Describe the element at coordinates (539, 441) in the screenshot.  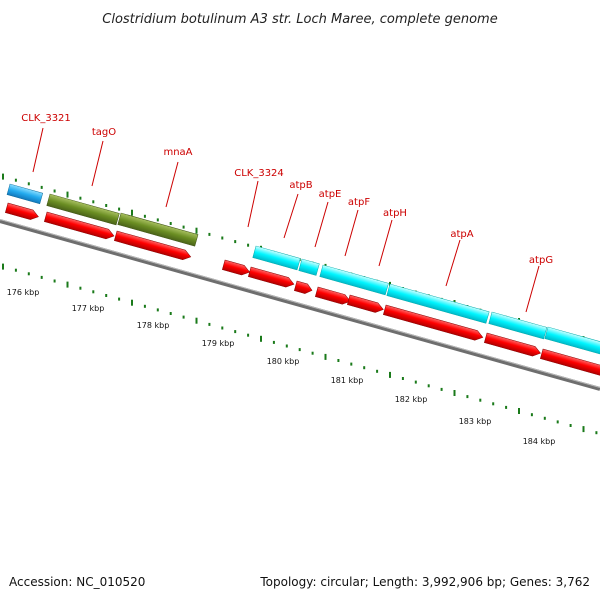
I see `tick-label: 184 kbp` at that location.